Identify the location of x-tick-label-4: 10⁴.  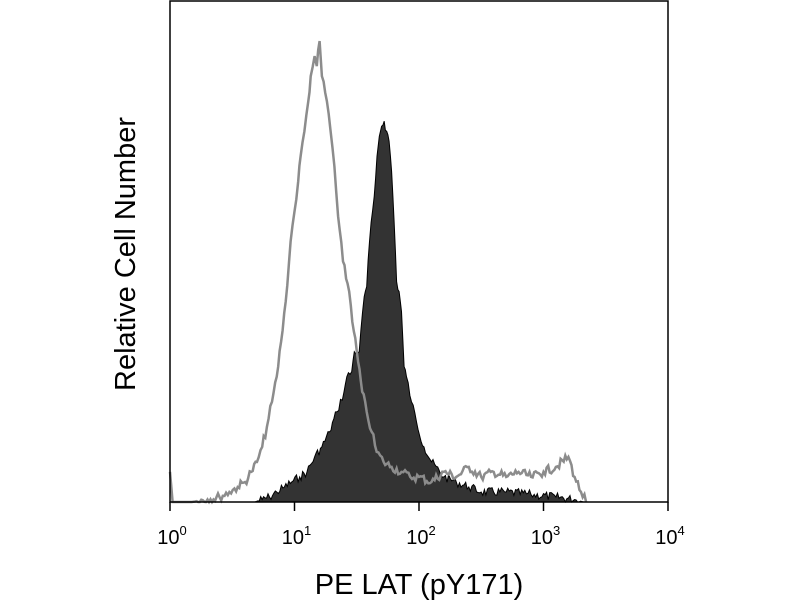
(669, 536).